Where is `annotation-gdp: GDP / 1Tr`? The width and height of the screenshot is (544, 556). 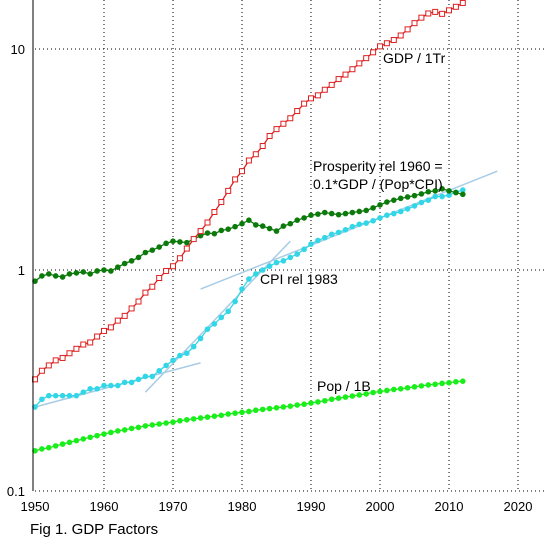
annotation-gdp: GDP / 1Tr is located at coordinates (414, 58).